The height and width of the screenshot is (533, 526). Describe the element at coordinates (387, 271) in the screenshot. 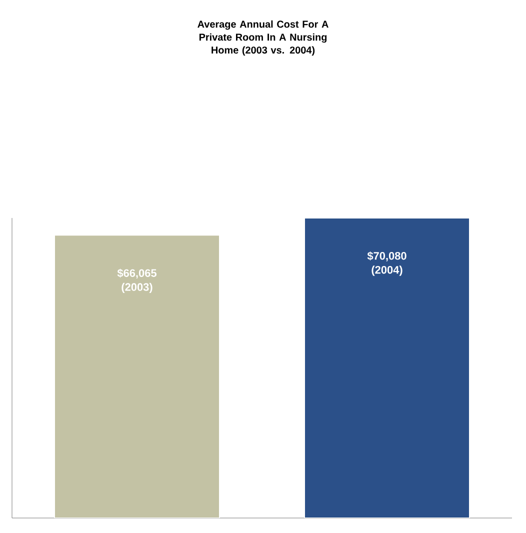

I see `x-tick-label: (2004)` at that location.